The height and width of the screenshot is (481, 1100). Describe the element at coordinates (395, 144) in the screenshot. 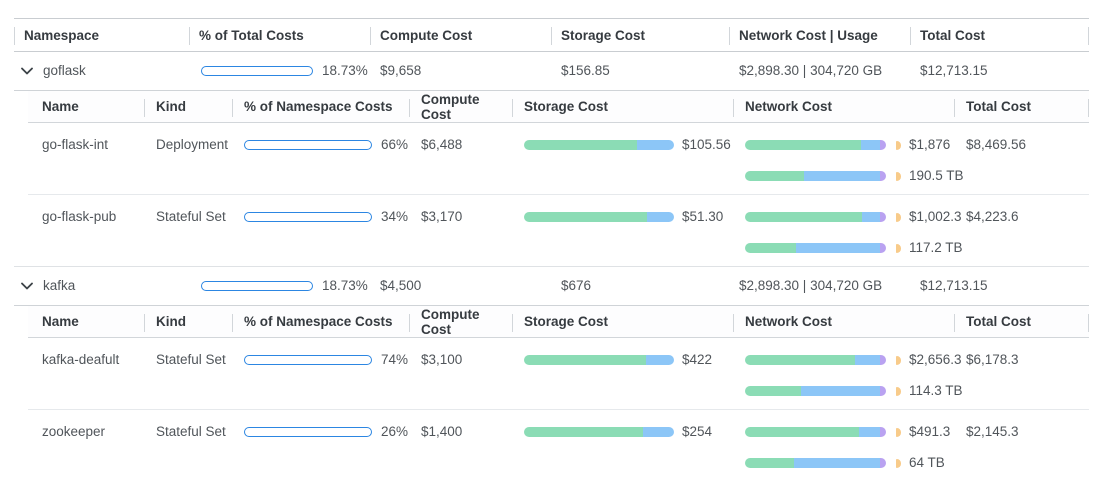

I see `pct-value: 66%` at that location.